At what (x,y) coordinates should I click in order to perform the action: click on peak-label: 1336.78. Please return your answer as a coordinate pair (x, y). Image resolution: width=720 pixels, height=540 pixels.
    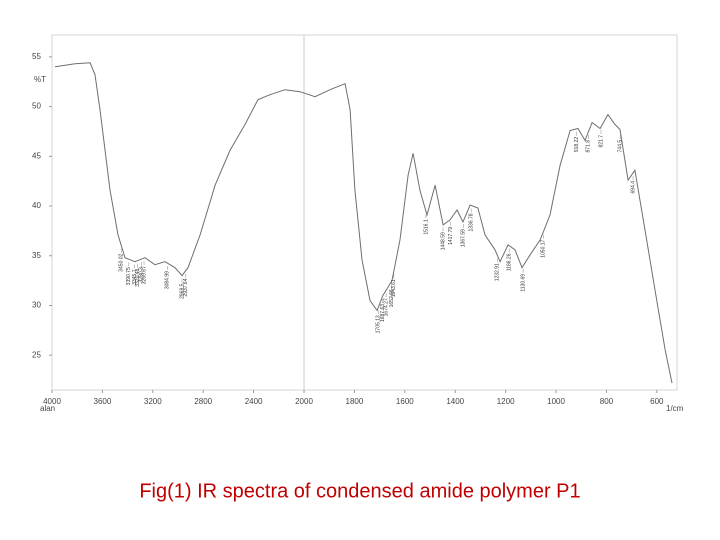
    Looking at the image, I should click on (471, 222).